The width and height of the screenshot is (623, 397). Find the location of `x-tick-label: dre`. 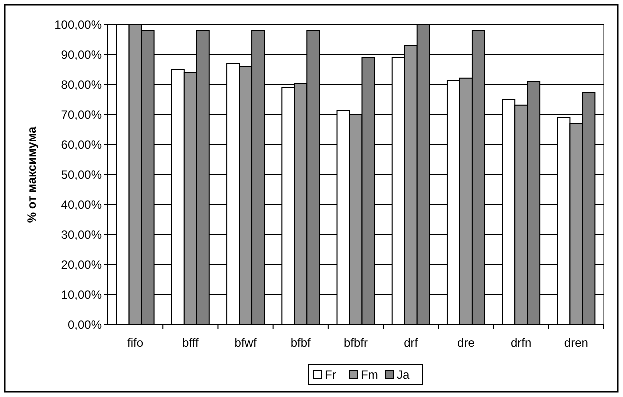

x-tick-label: dre is located at coordinates (467, 343).